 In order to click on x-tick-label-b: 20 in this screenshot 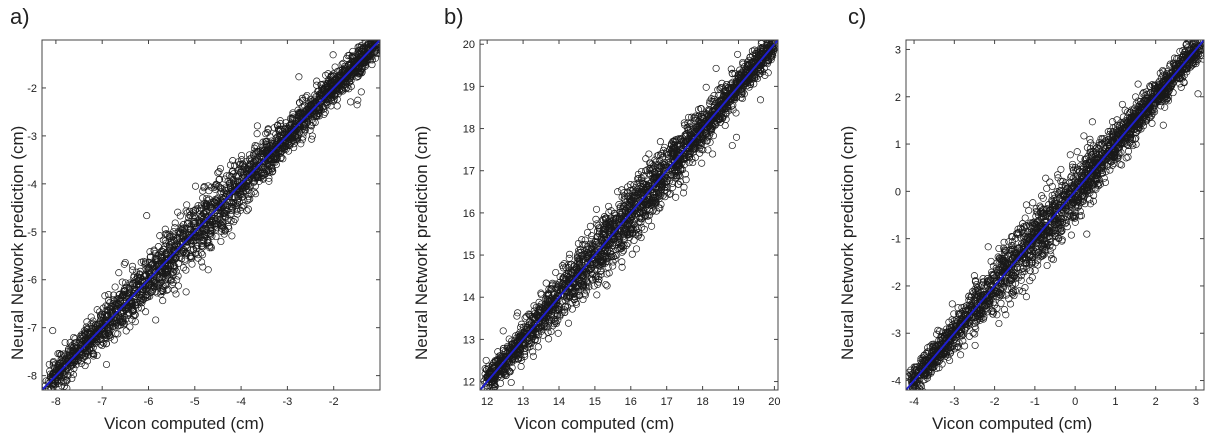, I will do `click(774, 402)`.